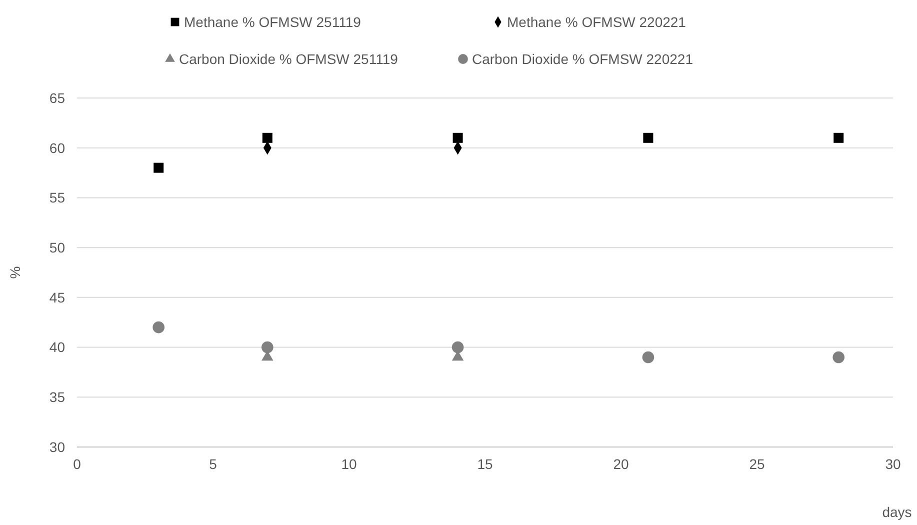 This screenshot has height=525, width=917. Describe the element at coordinates (273, 22) in the screenshot. I see `legend-label: Methane % OFMSW 251119` at that location.